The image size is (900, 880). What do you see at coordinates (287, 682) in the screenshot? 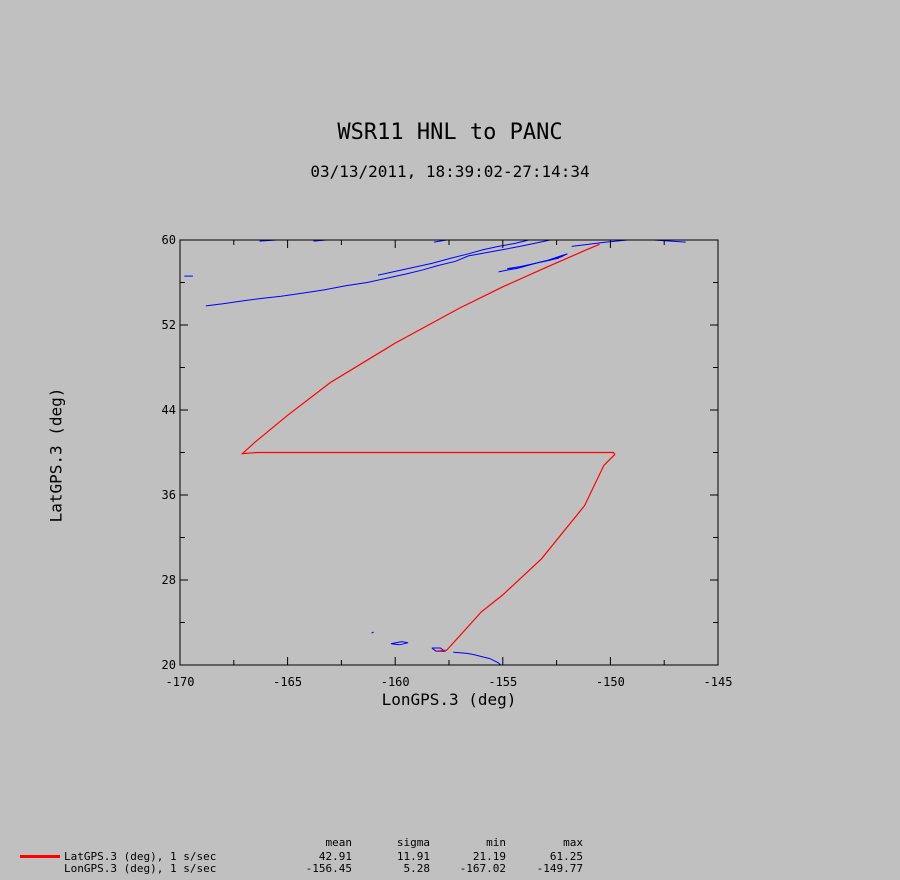
I see `x-tick-label: -165` at bounding box center [287, 682].